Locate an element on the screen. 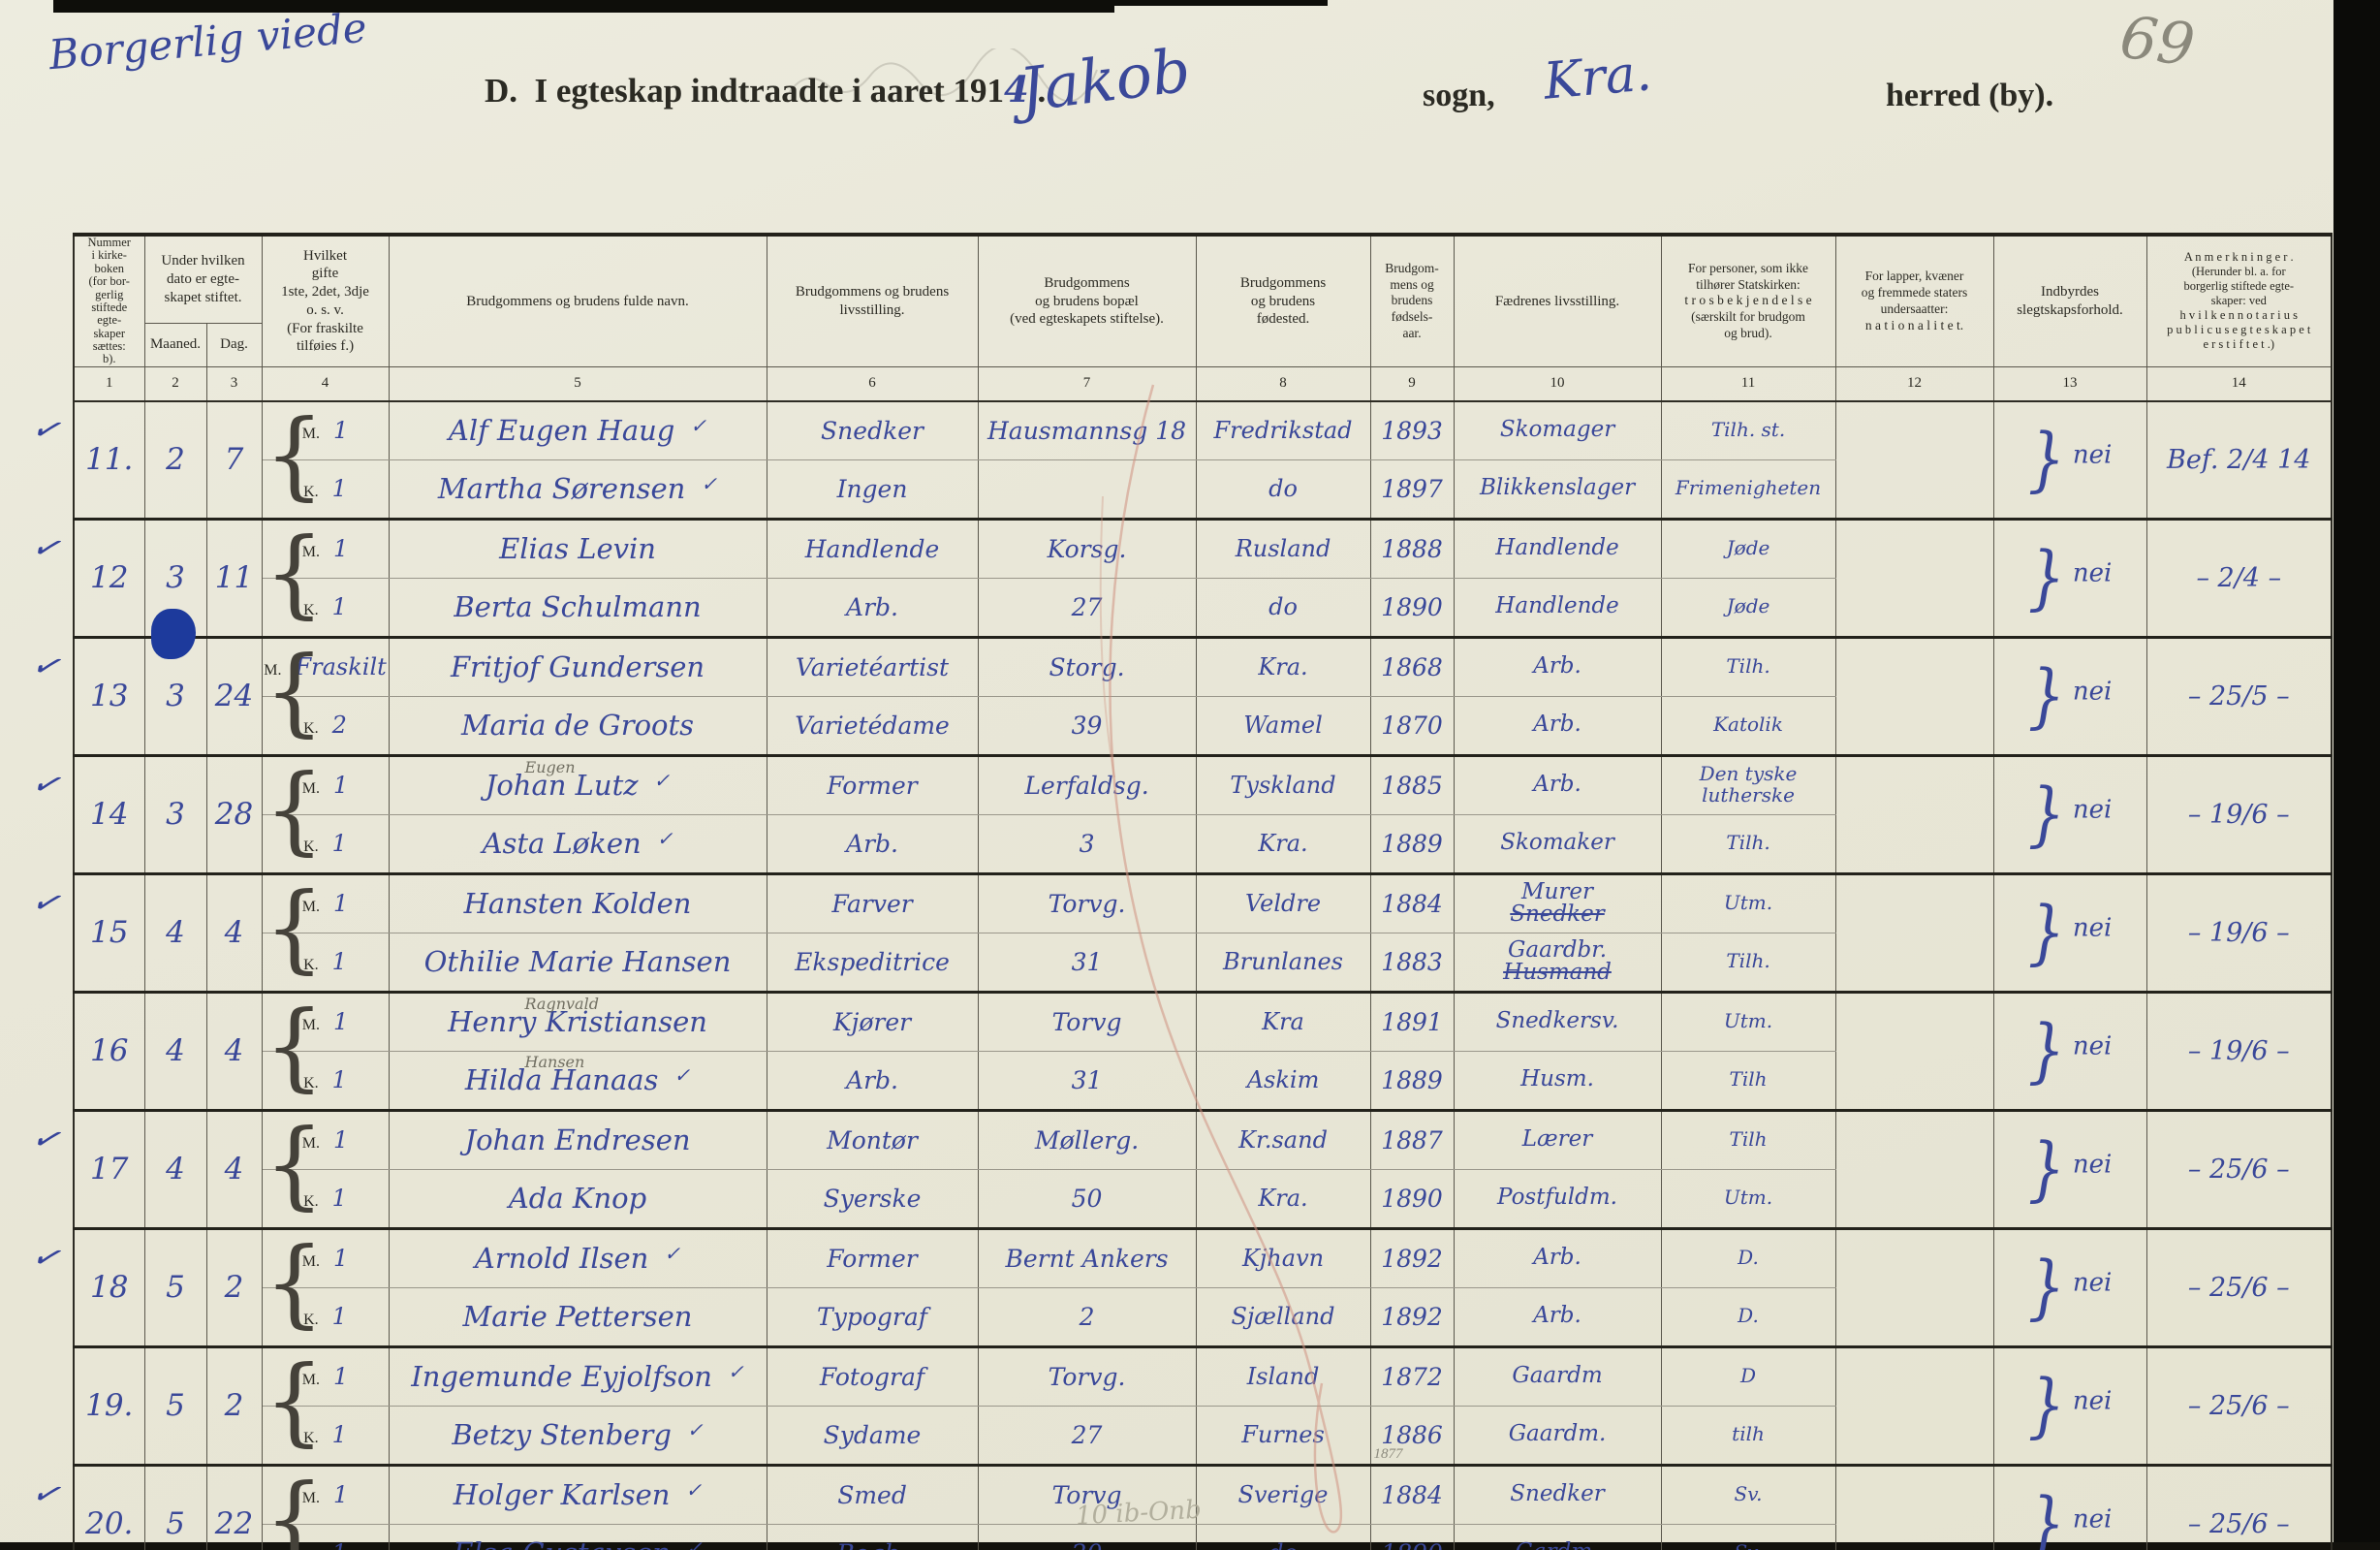 This screenshot has height=1550, width=2380. right-brace: } is located at coordinates (2046, 1169).